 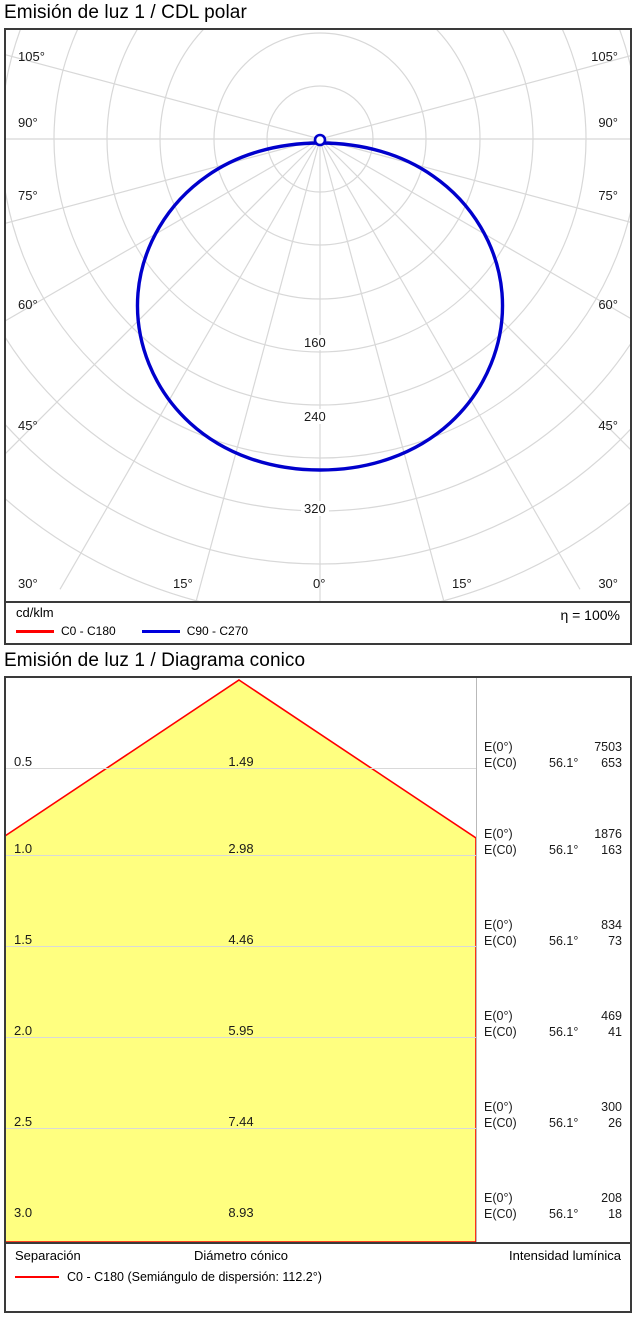 What do you see at coordinates (23, 939) in the screenshot?
I see `conic-separation-label-2: 1.5` at bounding box center [23, 939].